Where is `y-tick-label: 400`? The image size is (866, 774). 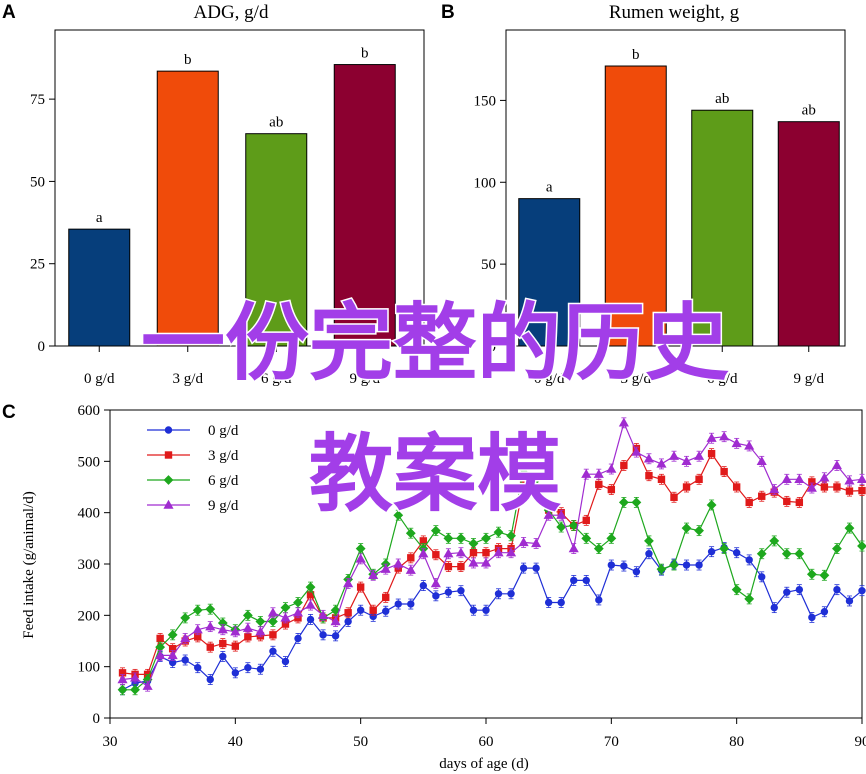
y-tick-label: 400 is located at coordinates (89, 514).